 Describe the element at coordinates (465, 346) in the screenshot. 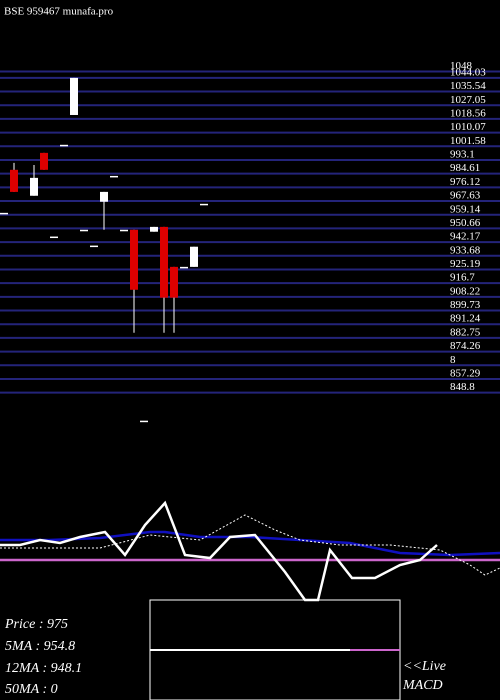

I see `y-tick-label: 874.26` at that location.